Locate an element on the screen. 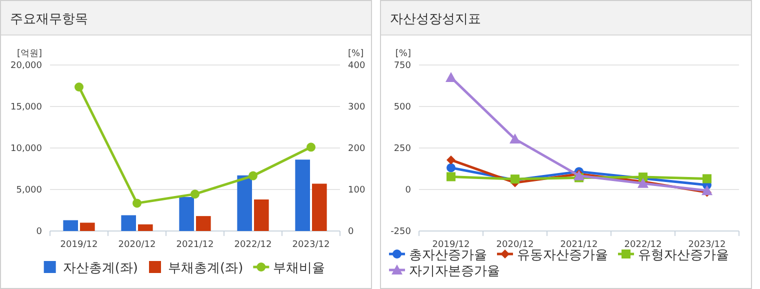 This screenshot has height=289, width=760. y-tick-label: 250 is located at coordinates (403, 149).